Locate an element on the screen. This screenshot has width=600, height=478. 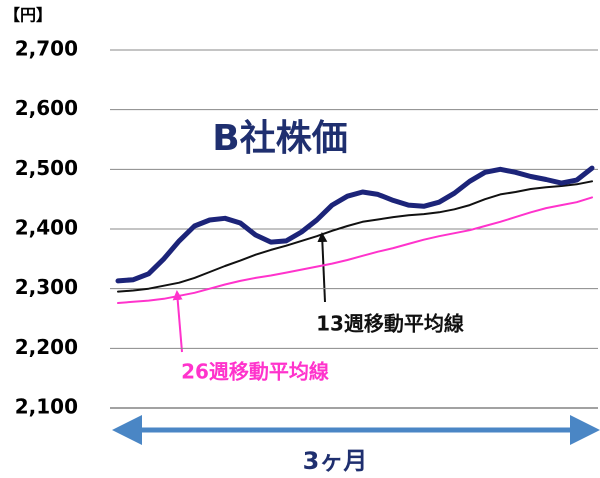
y-tick-label: 2,200 is located at coordinates (46, 347).